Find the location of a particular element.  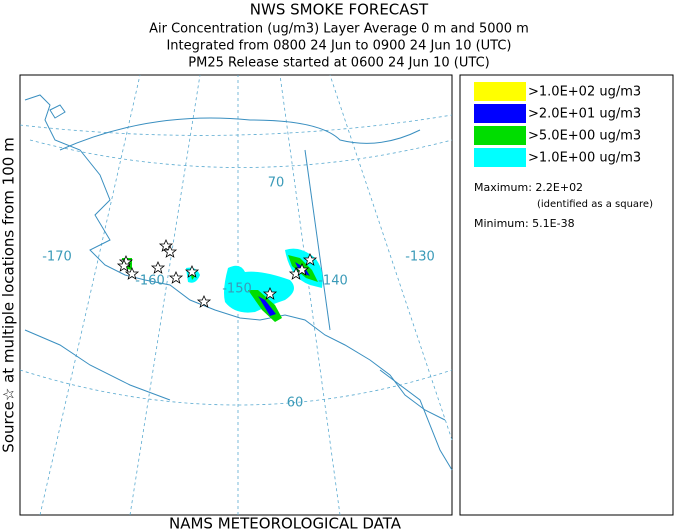

legend-label: >2.0E+01 ug/m3 is located at coordinates (584, 114).